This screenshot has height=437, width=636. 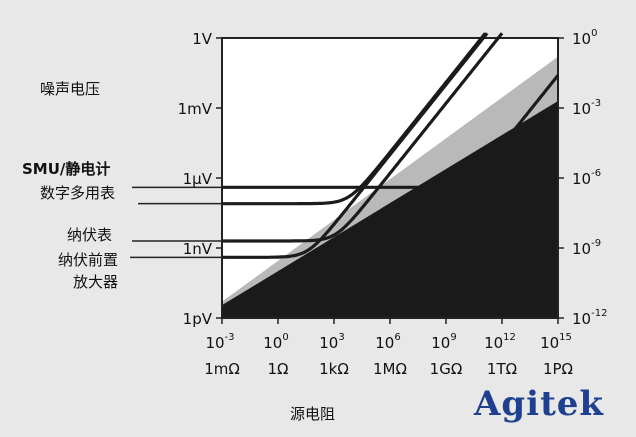 What do you see at coordinates (539, 404) in the screenshot?
I see `agitek-logo: Agitek` at bounding box center [539, 404].